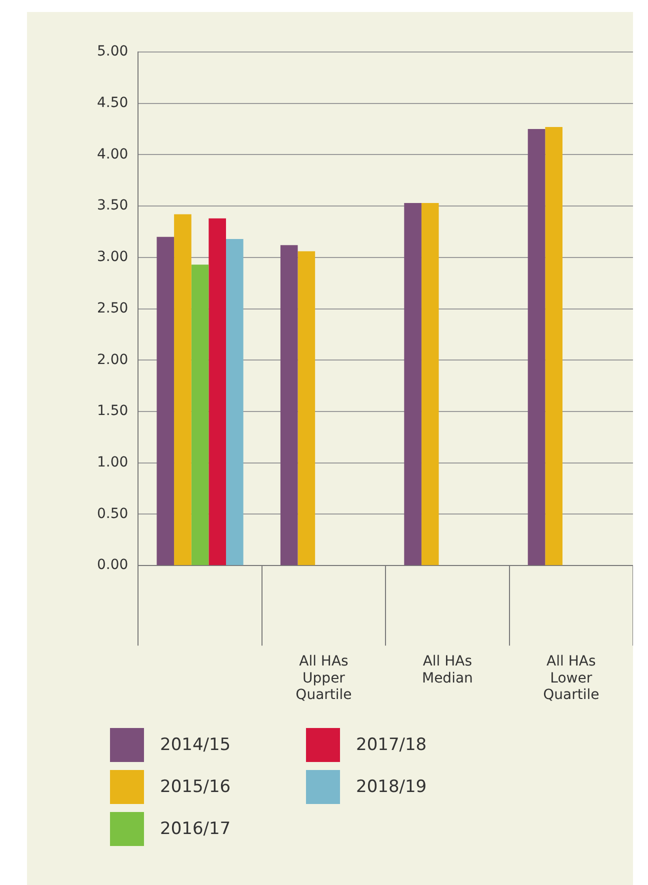 This screenshot has height=885, width=648. I want to click on y-tick-label: 3.00, so click(112, 257).